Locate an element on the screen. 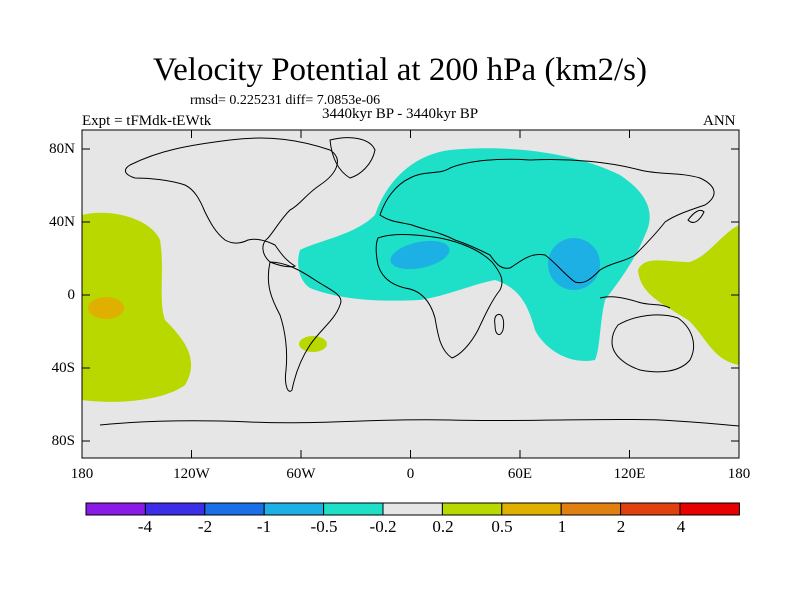  contour-neg-mod-africa is located at coordinates (420, 255).